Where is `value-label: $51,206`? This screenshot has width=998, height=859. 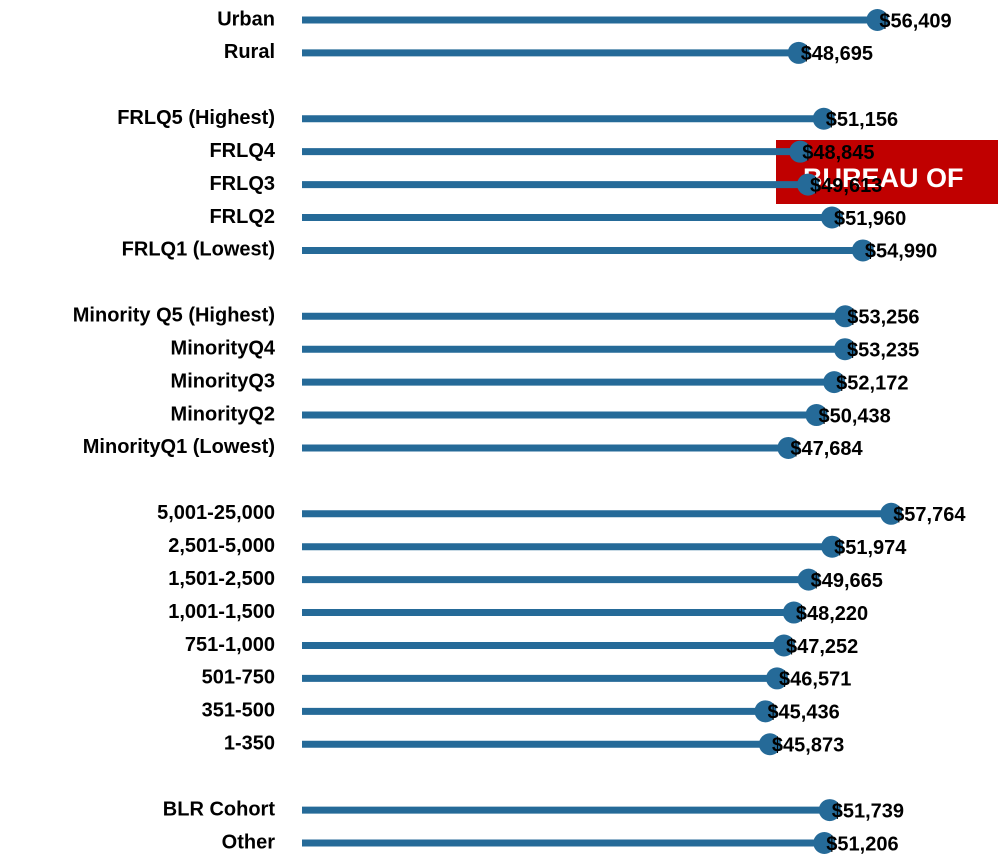
value-label: $51,206 is located at coordinates (862, 844).